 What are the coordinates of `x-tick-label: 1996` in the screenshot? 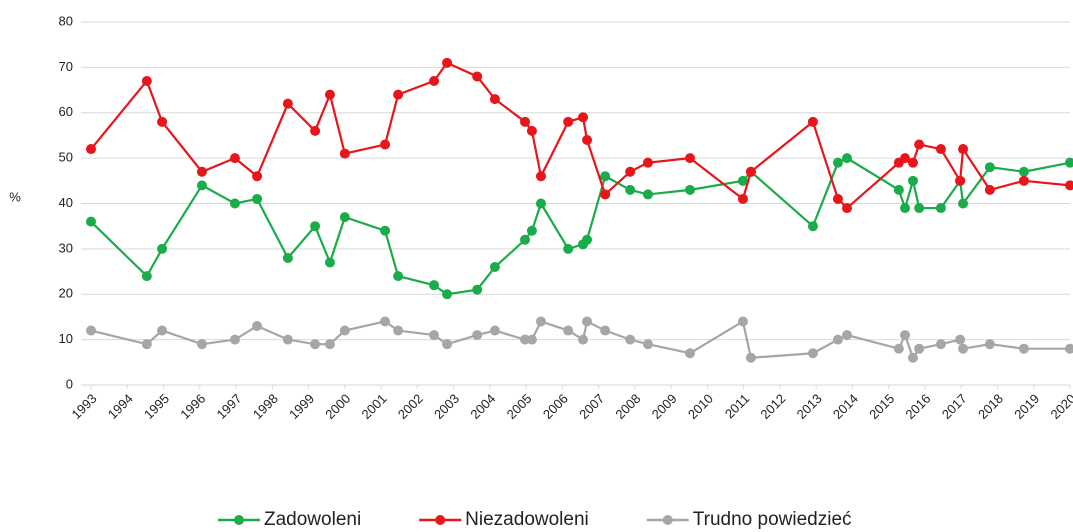 It's located at (192, 406).